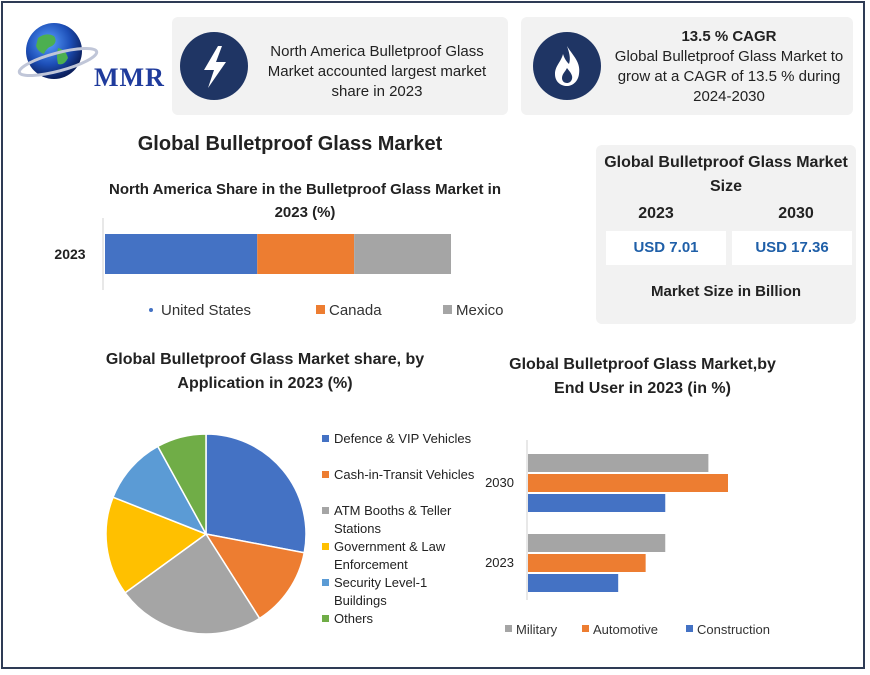  Describe the element at coordinates (796, 213) in the screenshot. I see `market-size-year-2030: 2030` at that location.